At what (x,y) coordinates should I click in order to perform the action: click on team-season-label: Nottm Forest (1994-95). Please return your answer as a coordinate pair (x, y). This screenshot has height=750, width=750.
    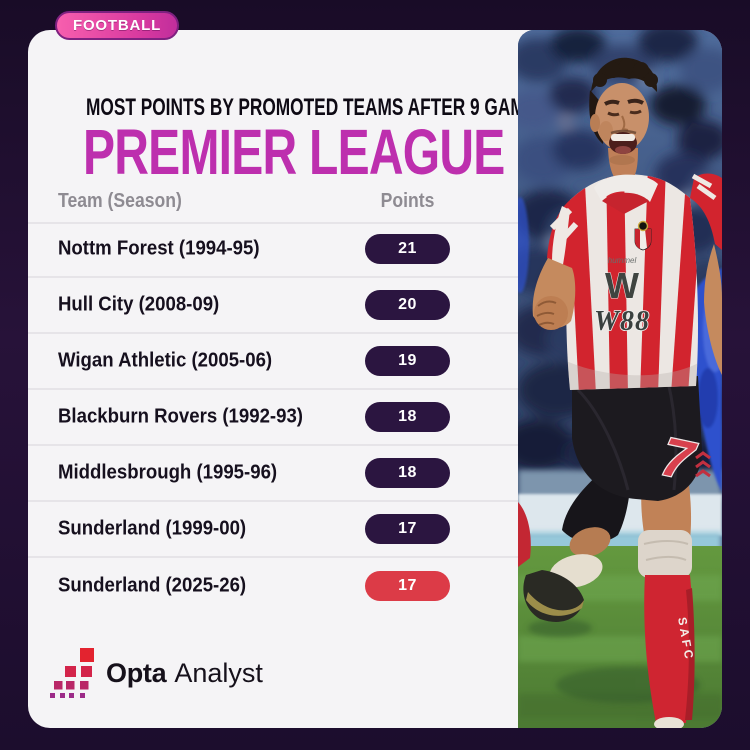
    Looking at the image, I should click on (159, 248).